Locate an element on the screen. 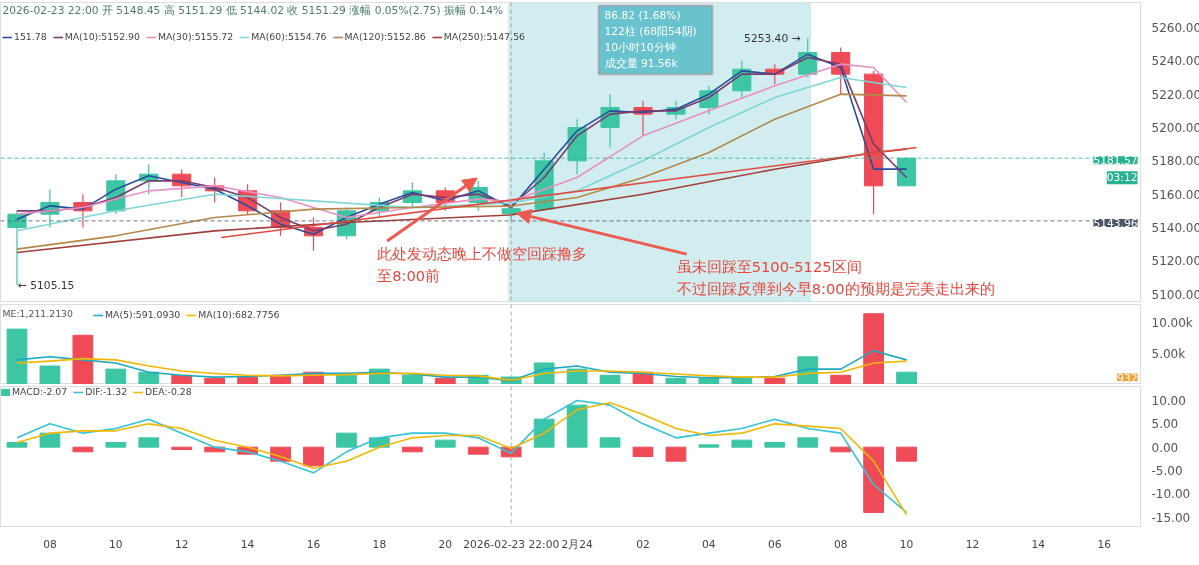  annotation: 122柱 (68阳54阴) is located at coordinates (650, 31).